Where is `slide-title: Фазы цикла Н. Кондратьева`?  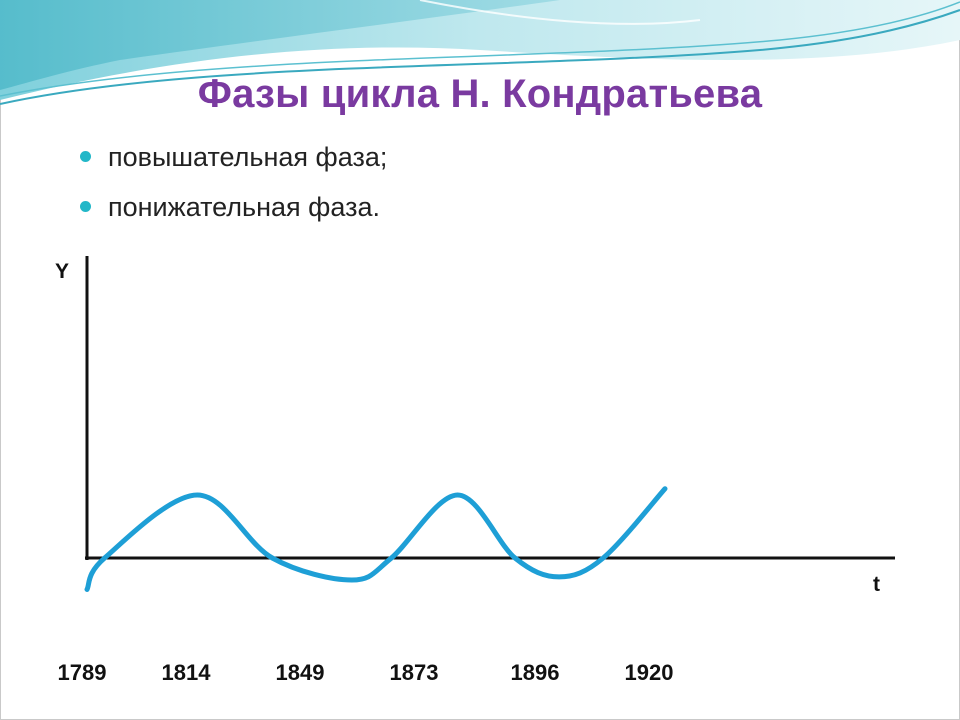 slide-title: Фазы цикла Н. Кондратьева is located at coordinates (480, 94).